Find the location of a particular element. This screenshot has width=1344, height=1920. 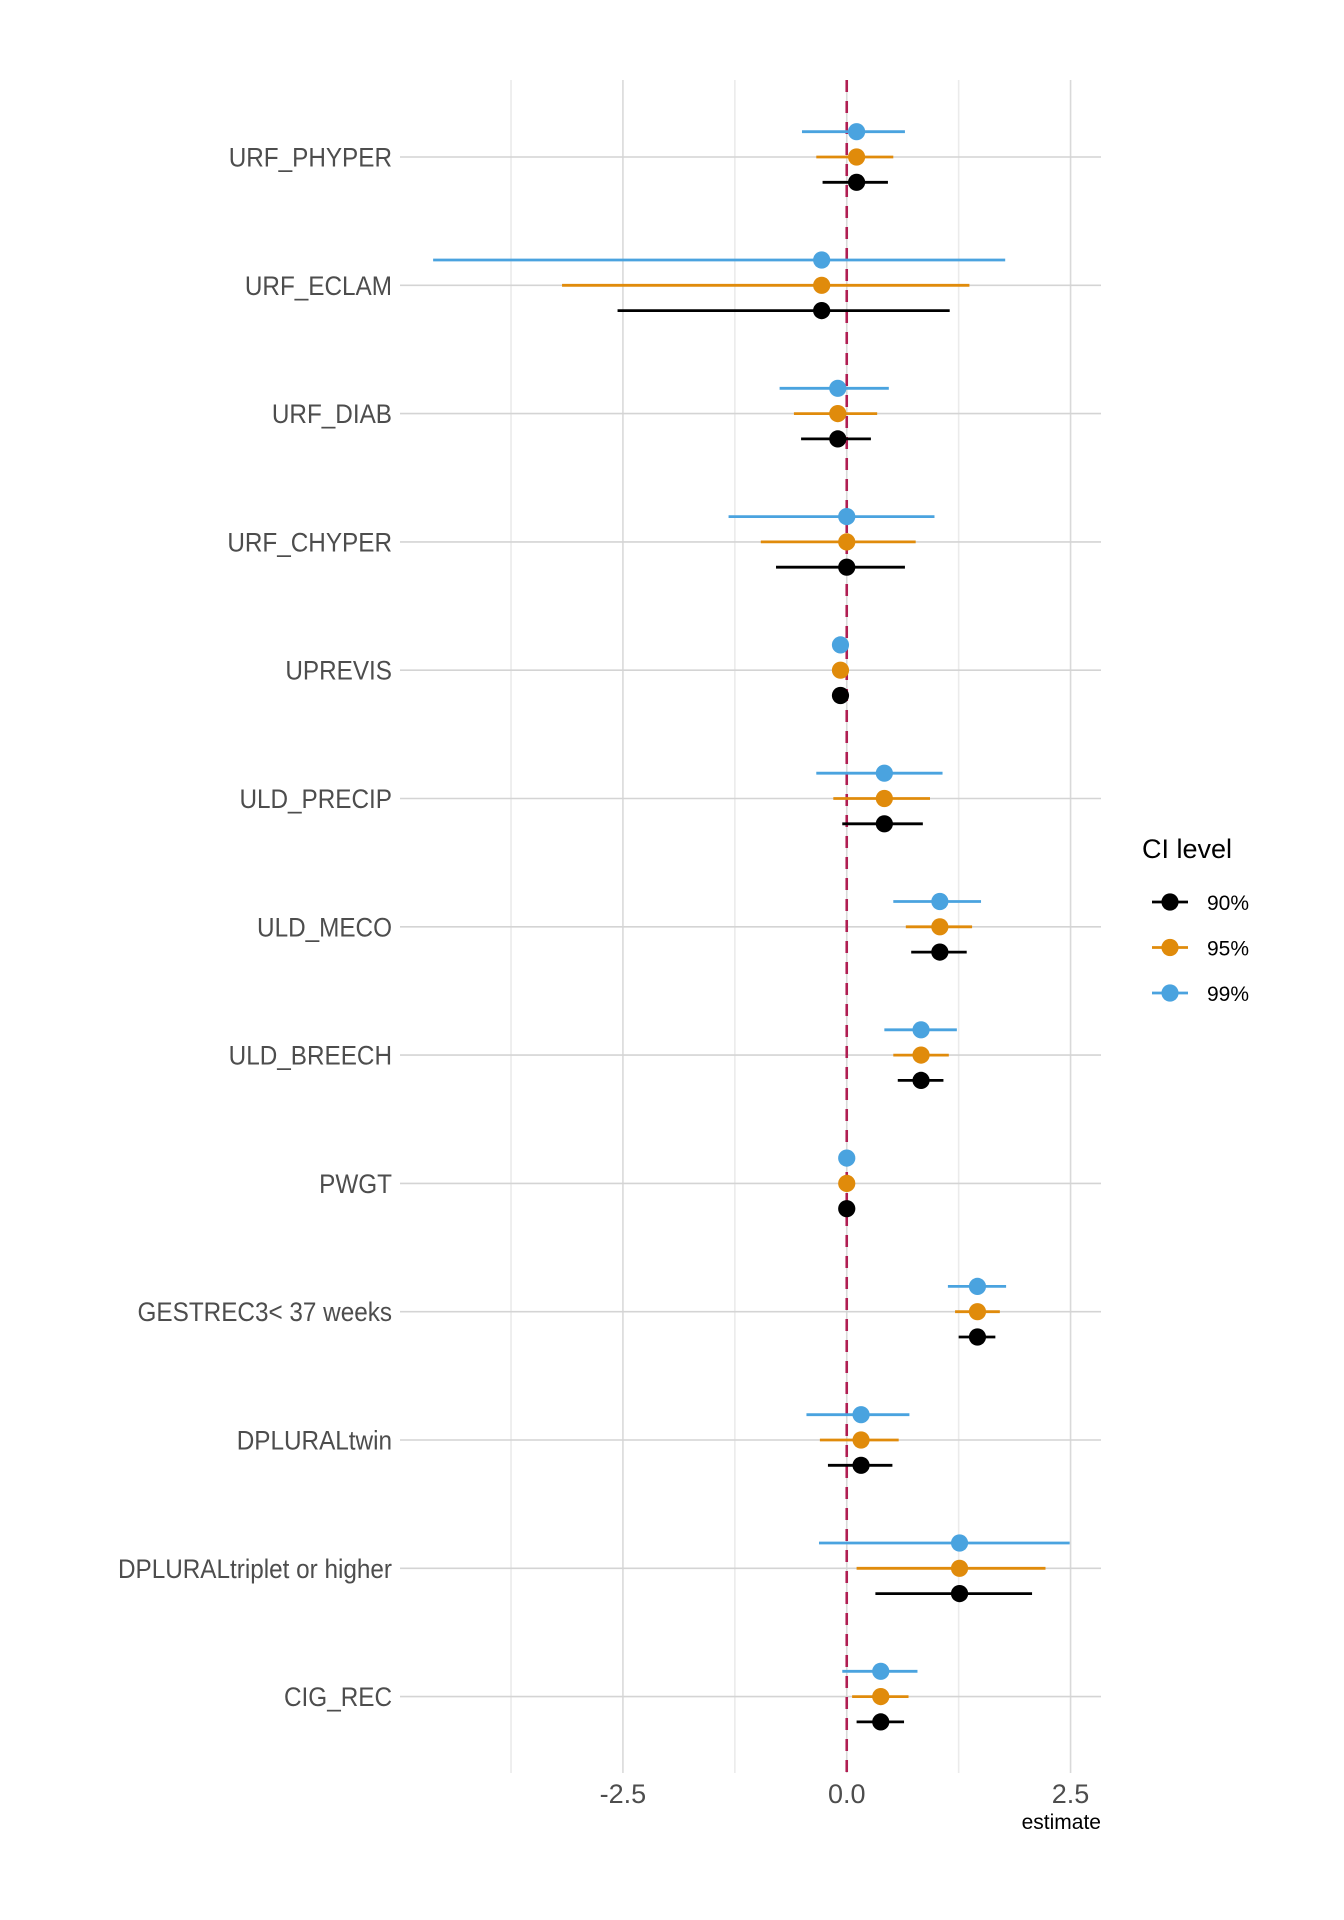

x-axis-tick-labels: -2.5 0.0 2.5 is located at coordinates (845, 1794).